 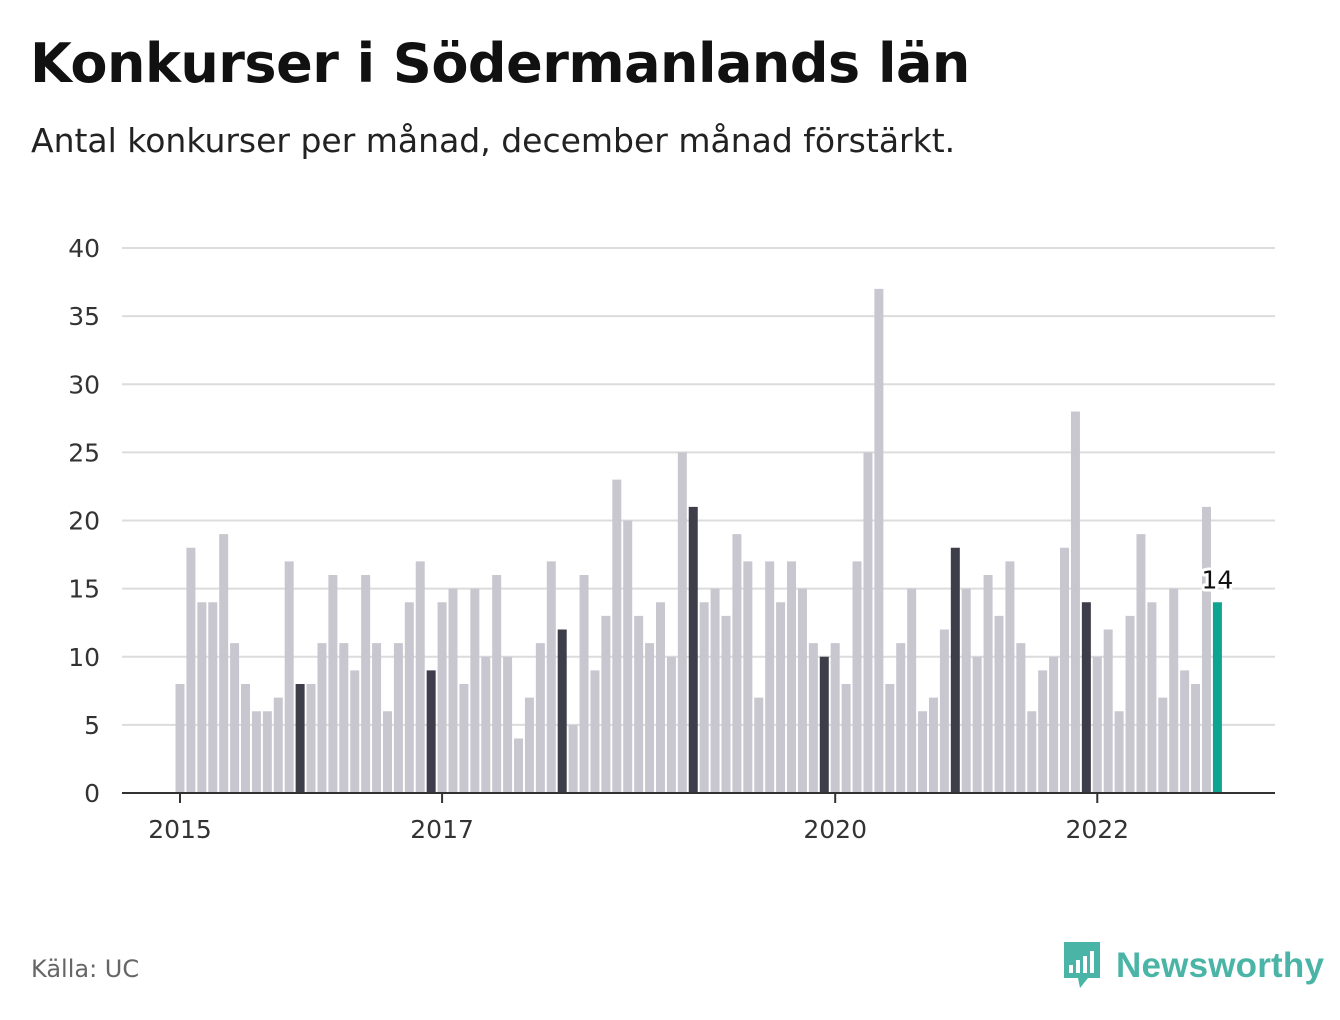 I want to click on x-tick-label: 2015, so click(x=180, y=829).